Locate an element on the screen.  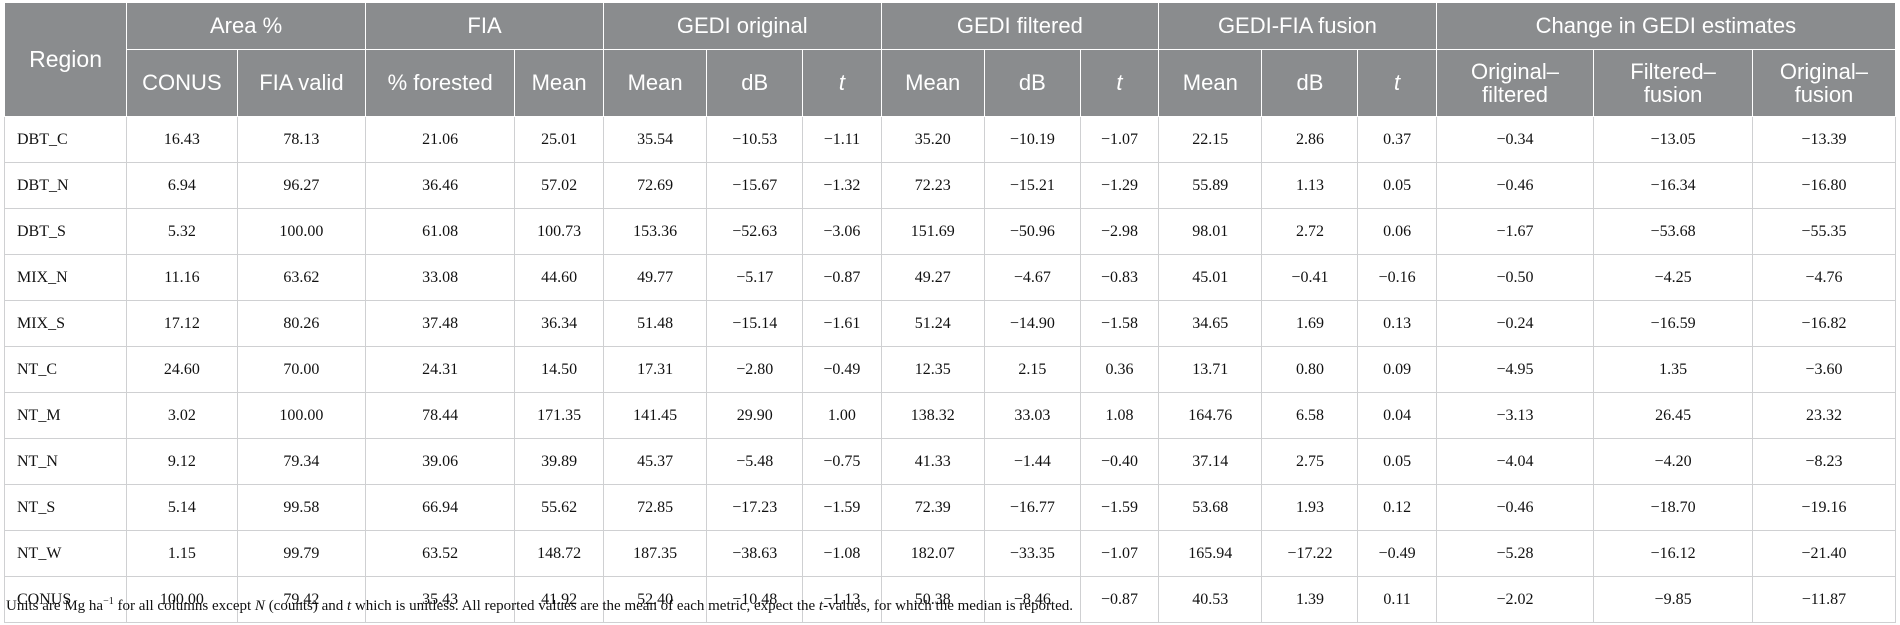
cell-fusion-mean: 22.15 is located at coordinates (1210, 139).